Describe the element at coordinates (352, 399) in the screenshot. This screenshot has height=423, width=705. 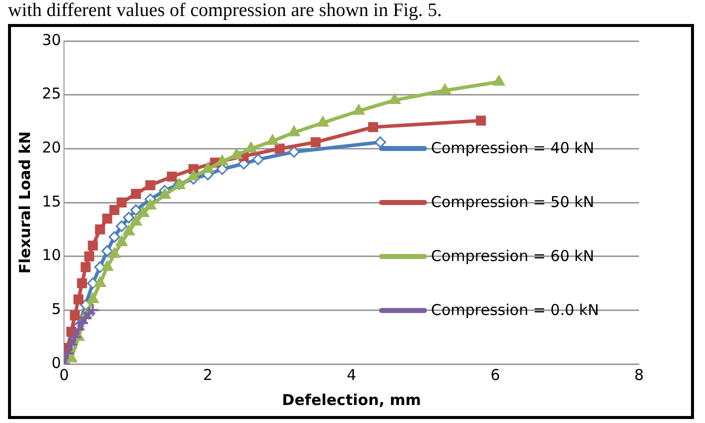
I see `x-axis-title: Defelection, mm` at that location.